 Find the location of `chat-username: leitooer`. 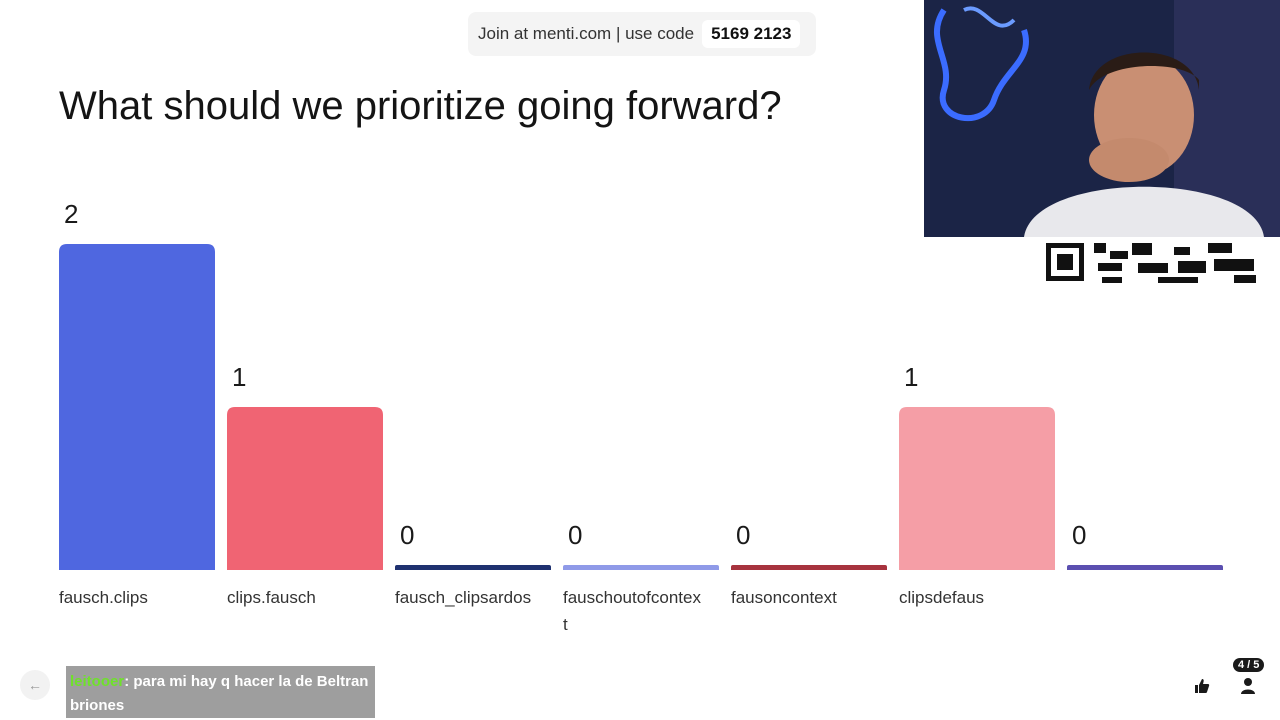

chat-username: leitooer is located at coordinates (97, 681).